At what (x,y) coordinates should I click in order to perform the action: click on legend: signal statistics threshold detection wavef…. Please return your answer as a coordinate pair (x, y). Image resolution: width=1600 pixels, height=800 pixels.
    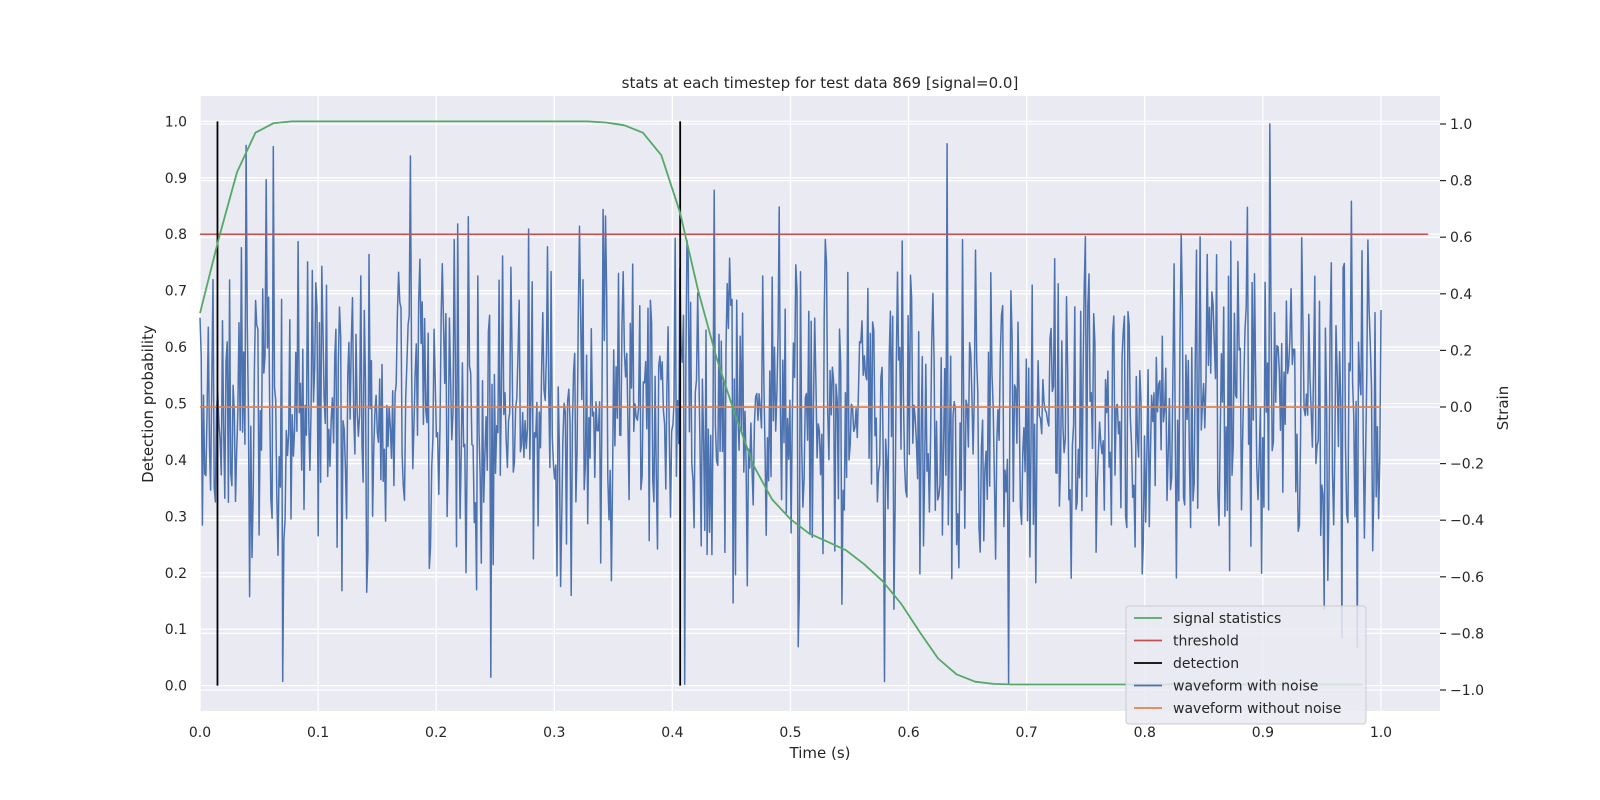
    Looking at the image, I should click on (1246, 665).